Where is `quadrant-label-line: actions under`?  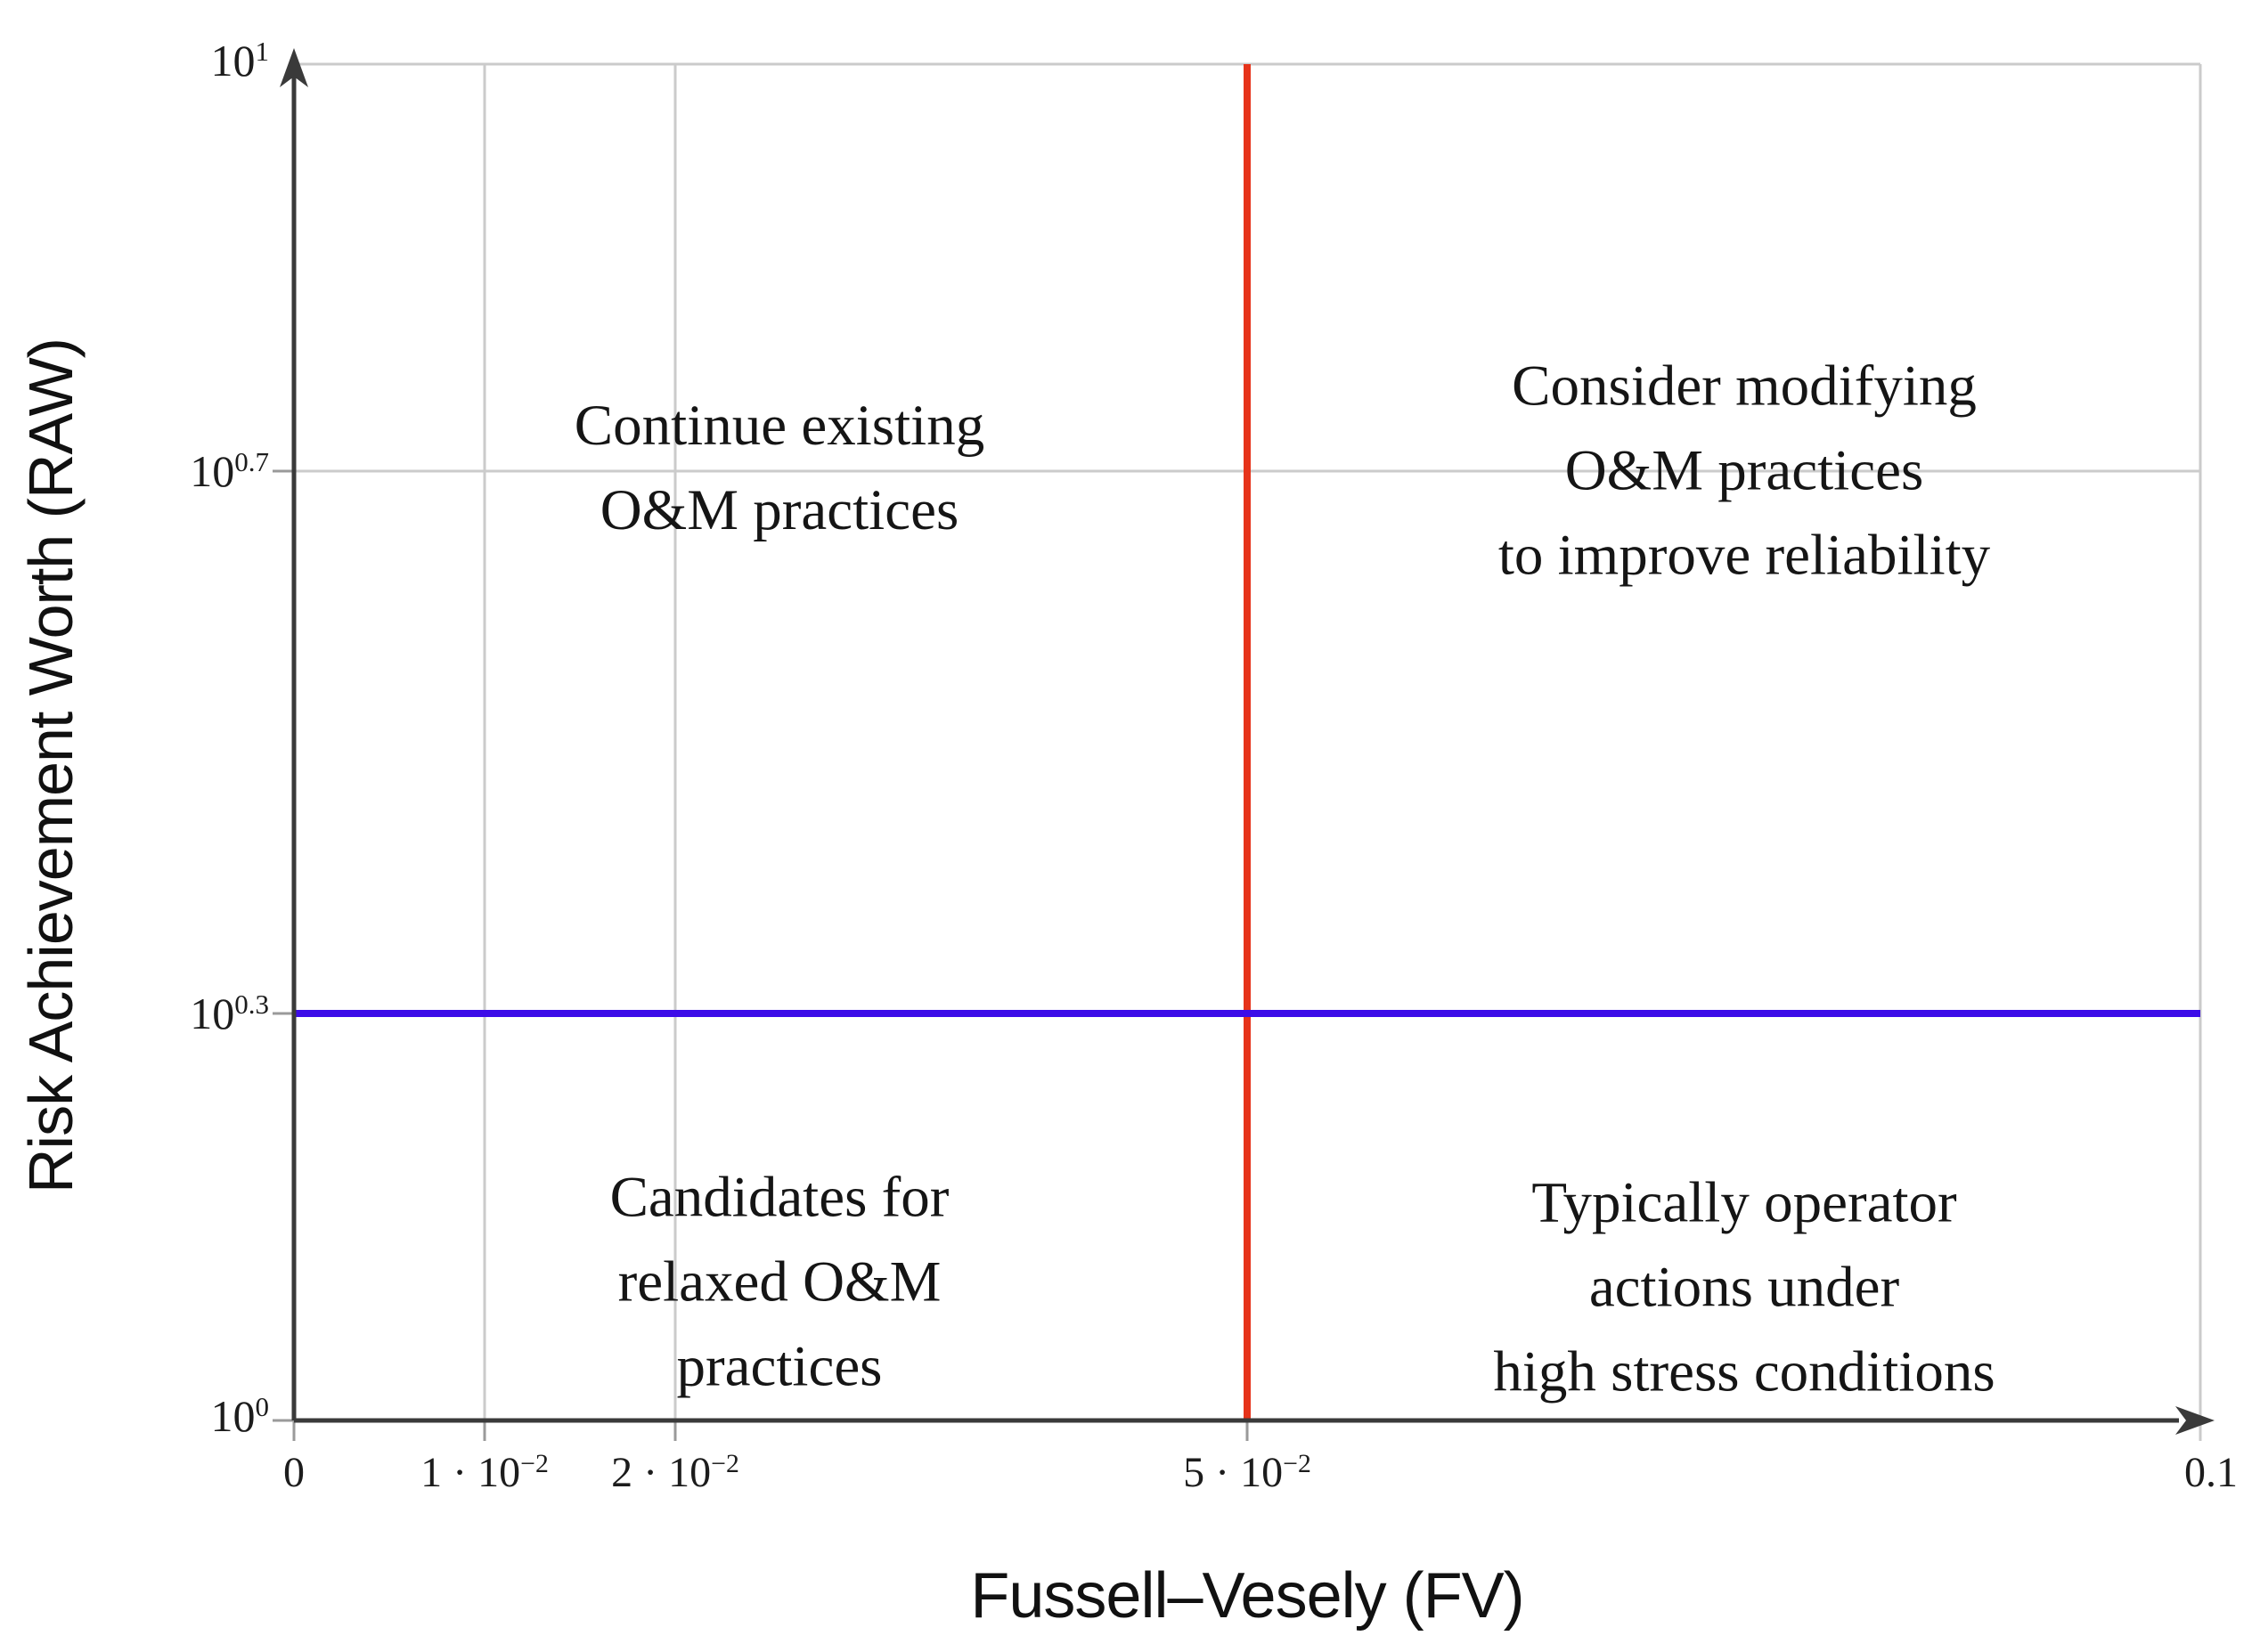 quadrant-label-line: actions under is located at coordinates (1744, 1287).